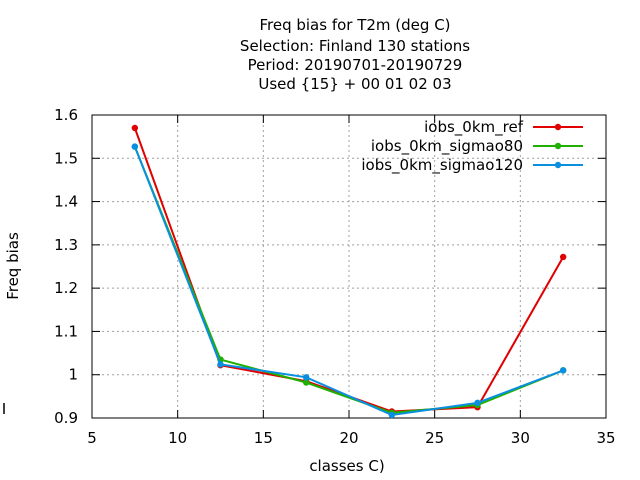 The width and height of the screenshot is (640, 480). Describe the element at coordinates (348, 438) in the screenshot. I see `x-tick-label: 20` at that location.